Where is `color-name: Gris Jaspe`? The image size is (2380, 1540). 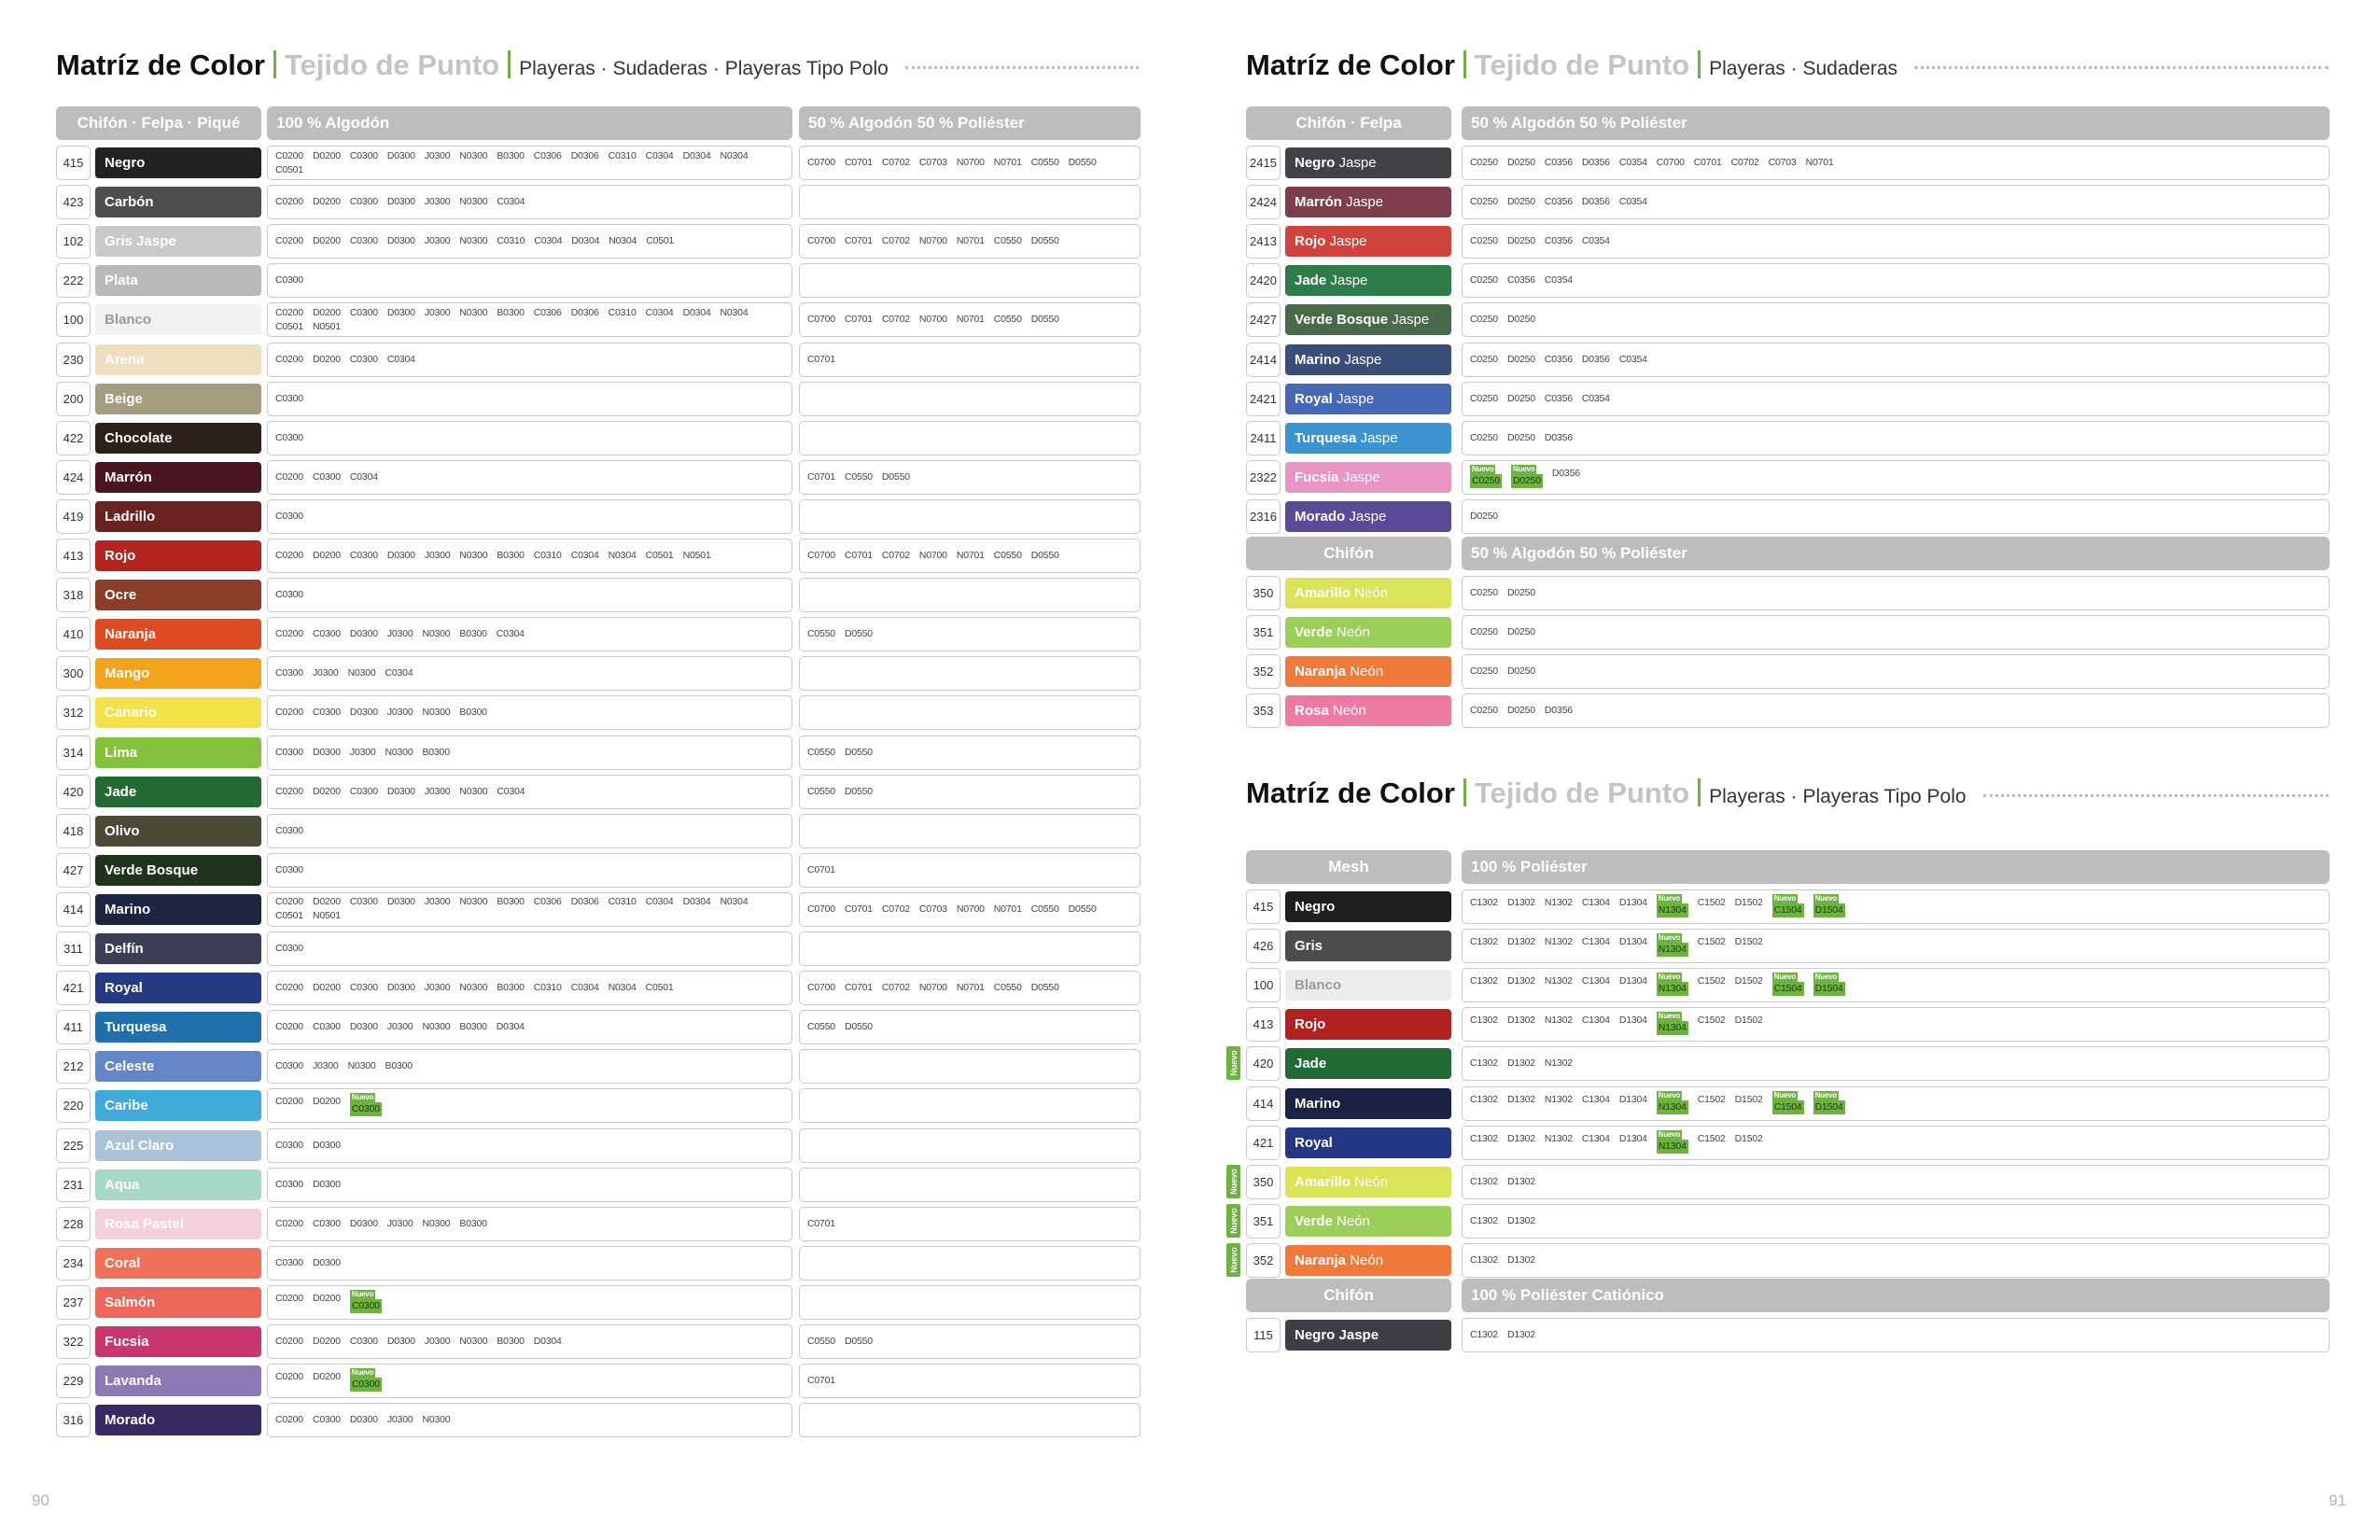
color-name: Gris Jaspe is located at coordinates (140, 241).